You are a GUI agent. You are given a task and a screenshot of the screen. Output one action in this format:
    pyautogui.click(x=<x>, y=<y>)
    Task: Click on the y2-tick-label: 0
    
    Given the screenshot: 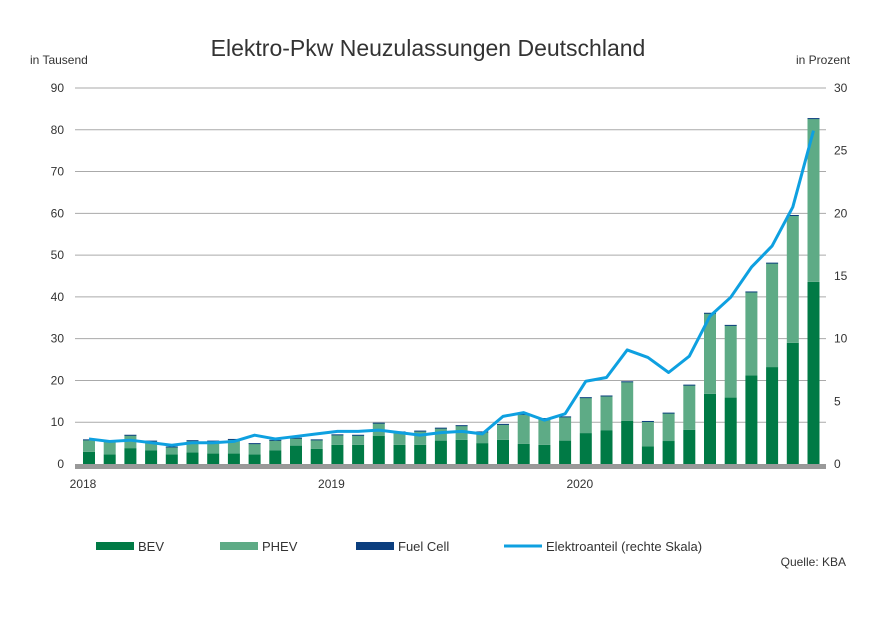 What is the action you would take?
    pyautogui.click(x=837, y=464)
    